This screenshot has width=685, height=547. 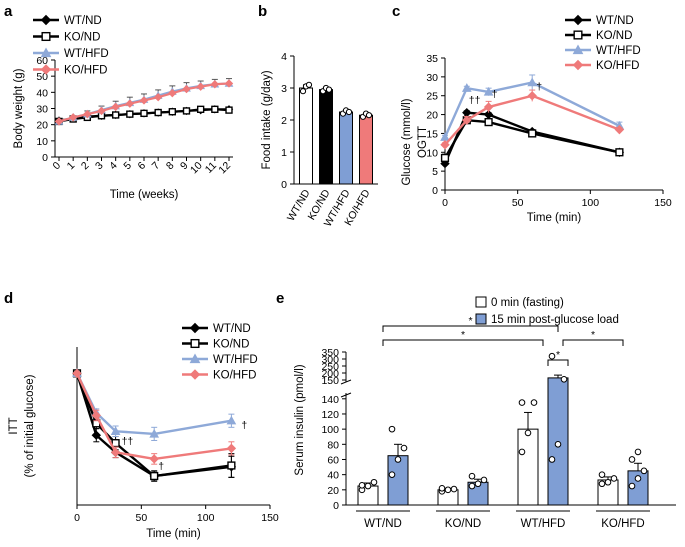 What do you see at coordinates (527, 303) in the screenshot?
I see `legend-e-0: 0 min (fasting)` at bounding box center [527, 303].